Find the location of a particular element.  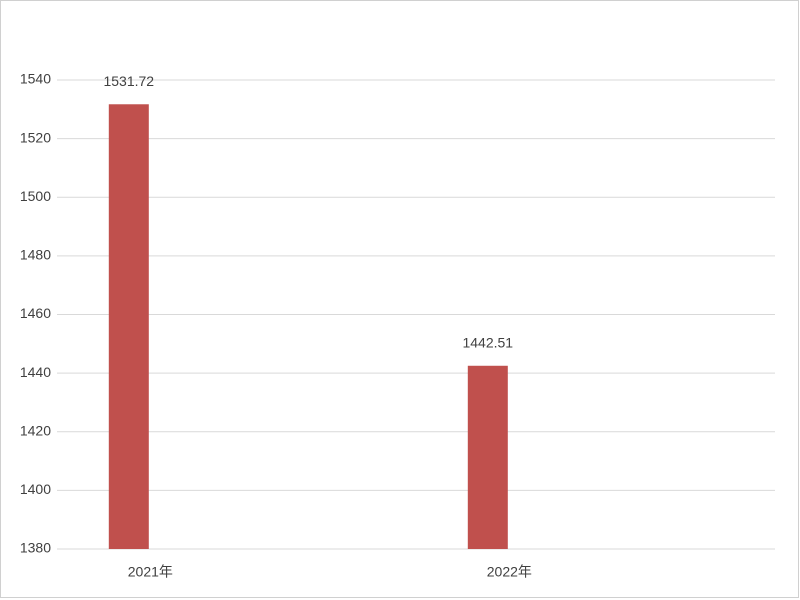

x-tick-label: 2021年 is located at coordinates (150, 572).